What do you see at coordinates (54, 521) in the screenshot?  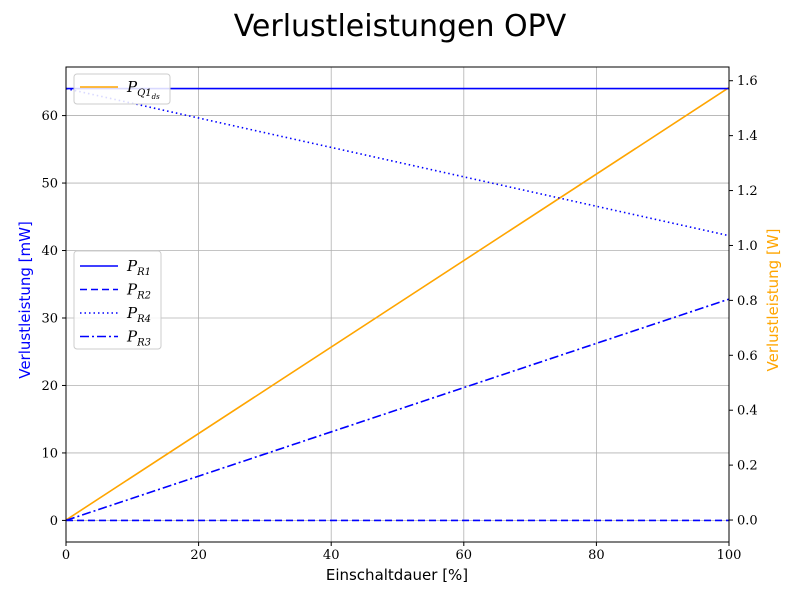 I see `left-y-tick-label: 0` at bounding box center [54, 521].